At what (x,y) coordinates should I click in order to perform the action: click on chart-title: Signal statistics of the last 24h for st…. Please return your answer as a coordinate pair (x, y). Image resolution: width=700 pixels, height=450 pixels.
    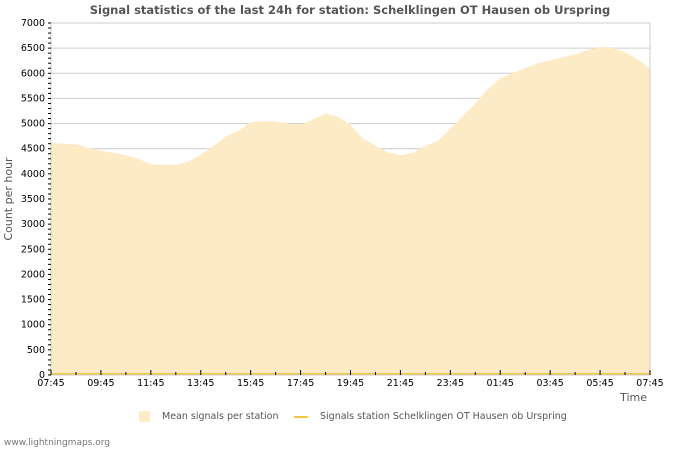
    Looking at the image, I should click on (350, 10).